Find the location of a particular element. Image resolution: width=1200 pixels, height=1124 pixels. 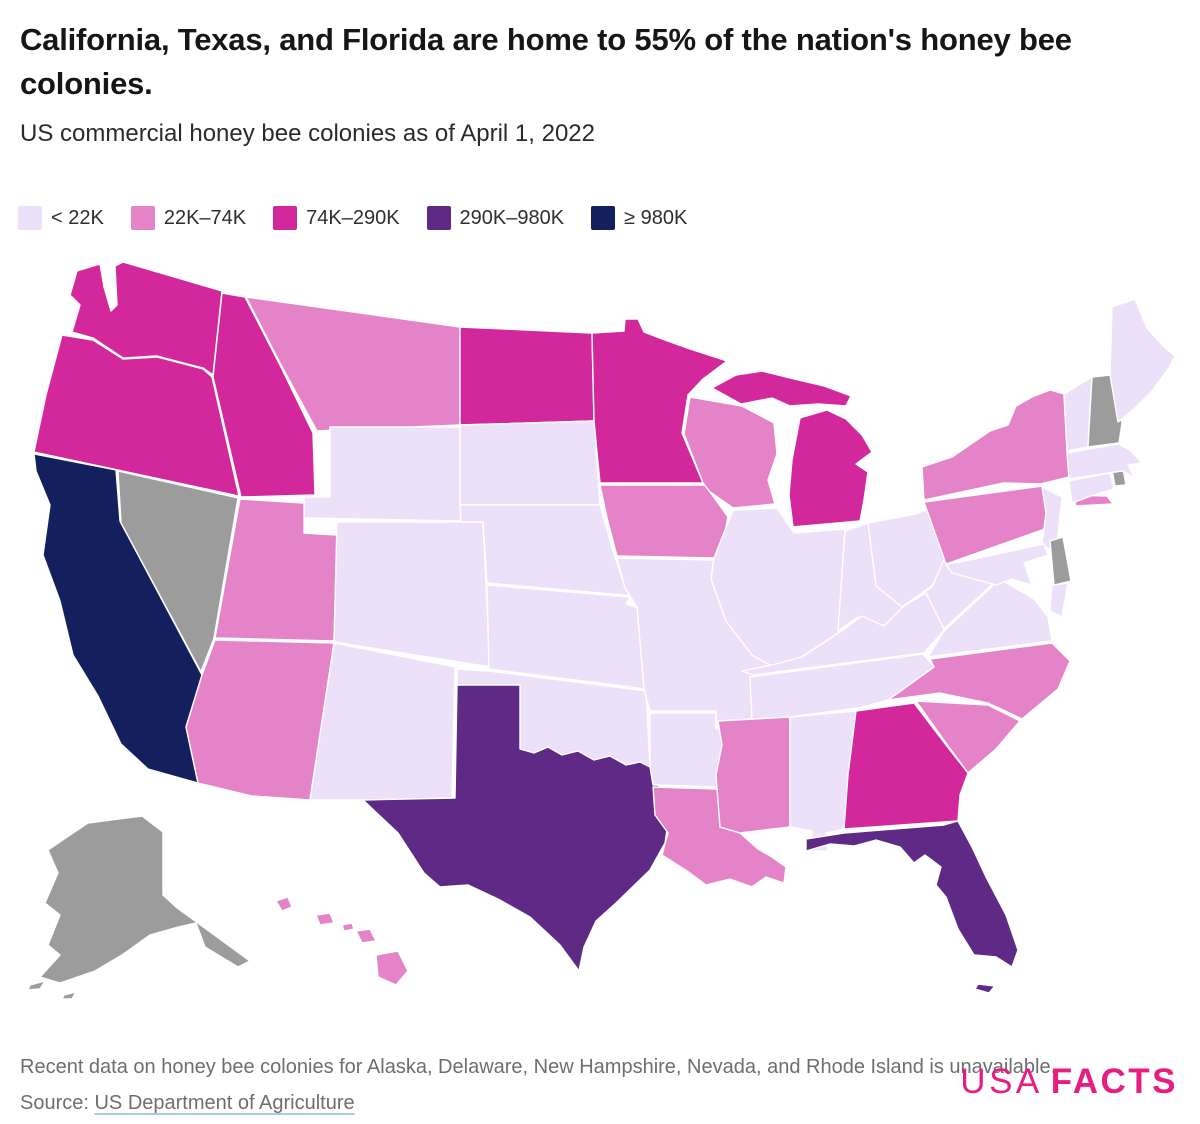

state-florida is located at coordinates (912, 907).